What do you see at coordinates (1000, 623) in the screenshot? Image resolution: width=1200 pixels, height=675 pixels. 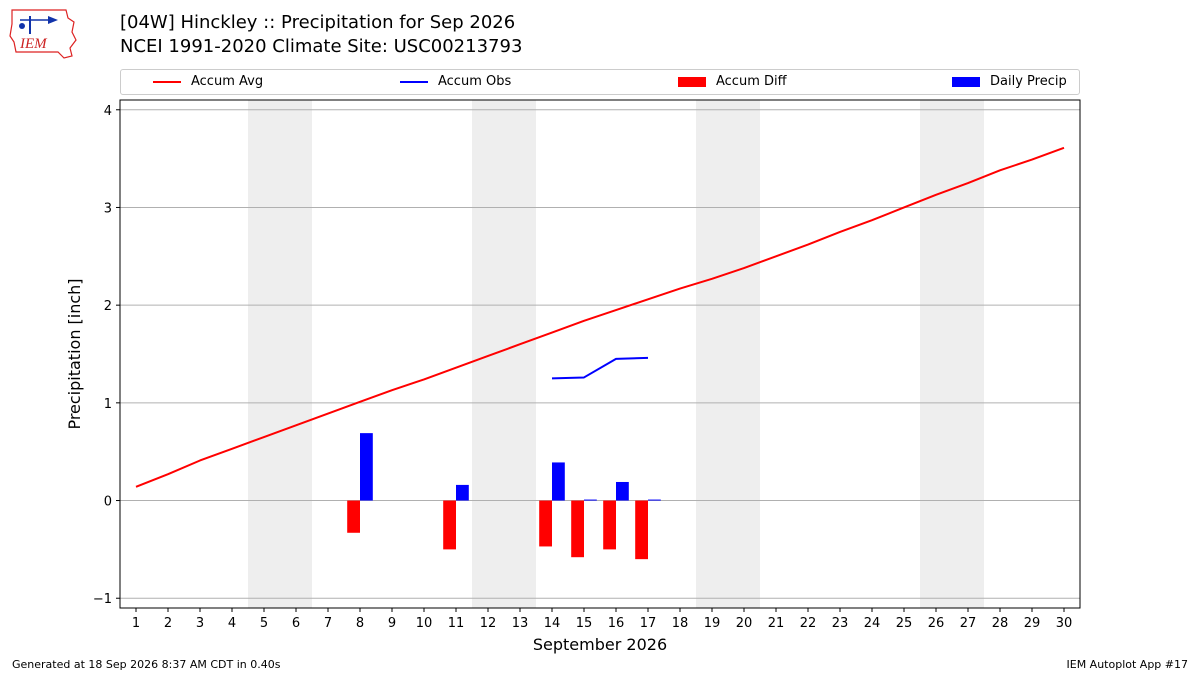 I see `x-tick-label: 28` at bounding box center [1000, 623].